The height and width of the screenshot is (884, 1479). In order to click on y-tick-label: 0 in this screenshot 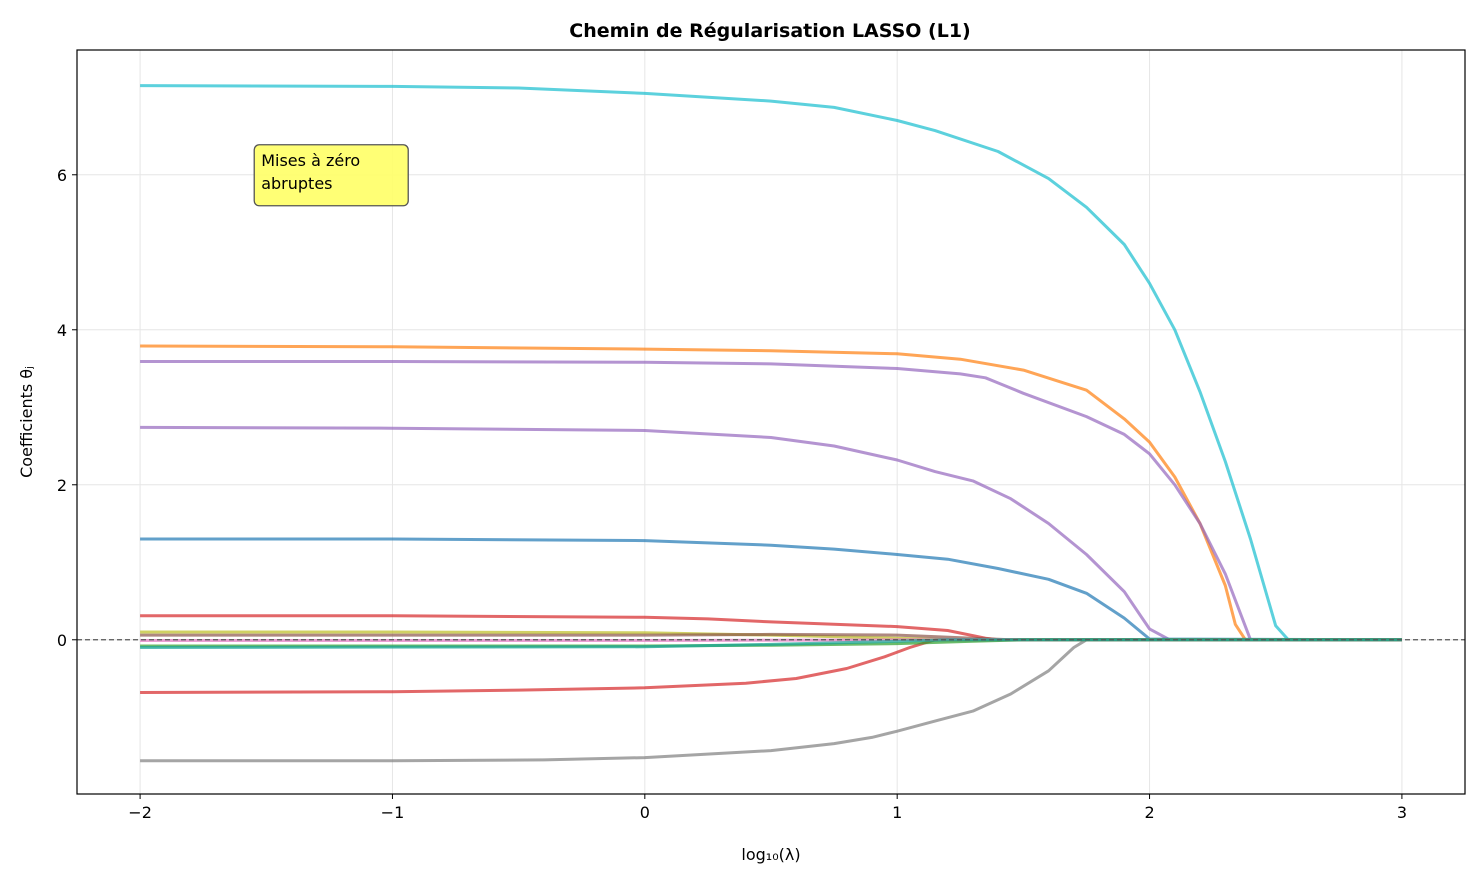, I will do `click(62, 640)`.